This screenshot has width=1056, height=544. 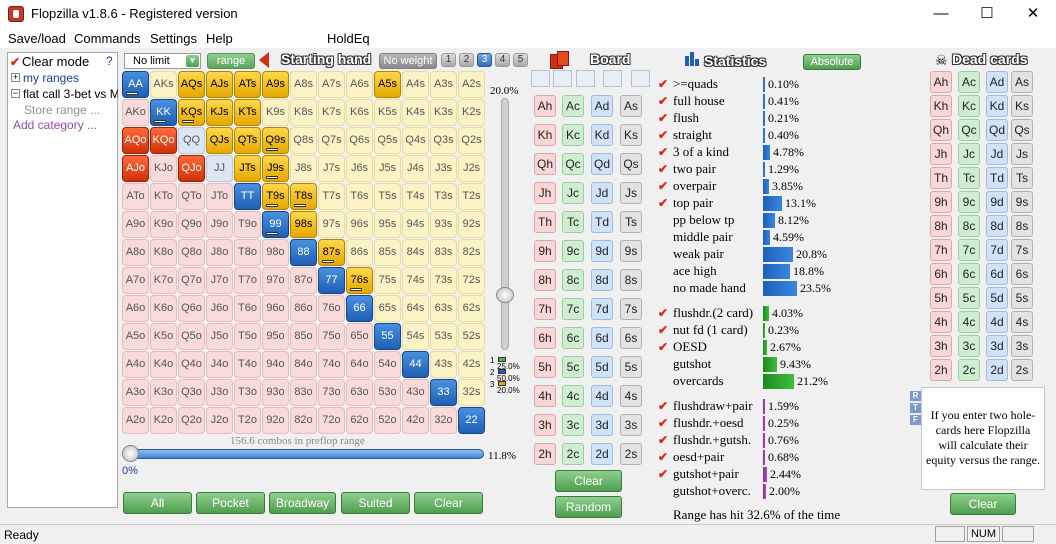 What do you see at coordinates (941, 202) in the screenshot?
I see `dead-card-9h: 9h` at bounding box center [941, 202].